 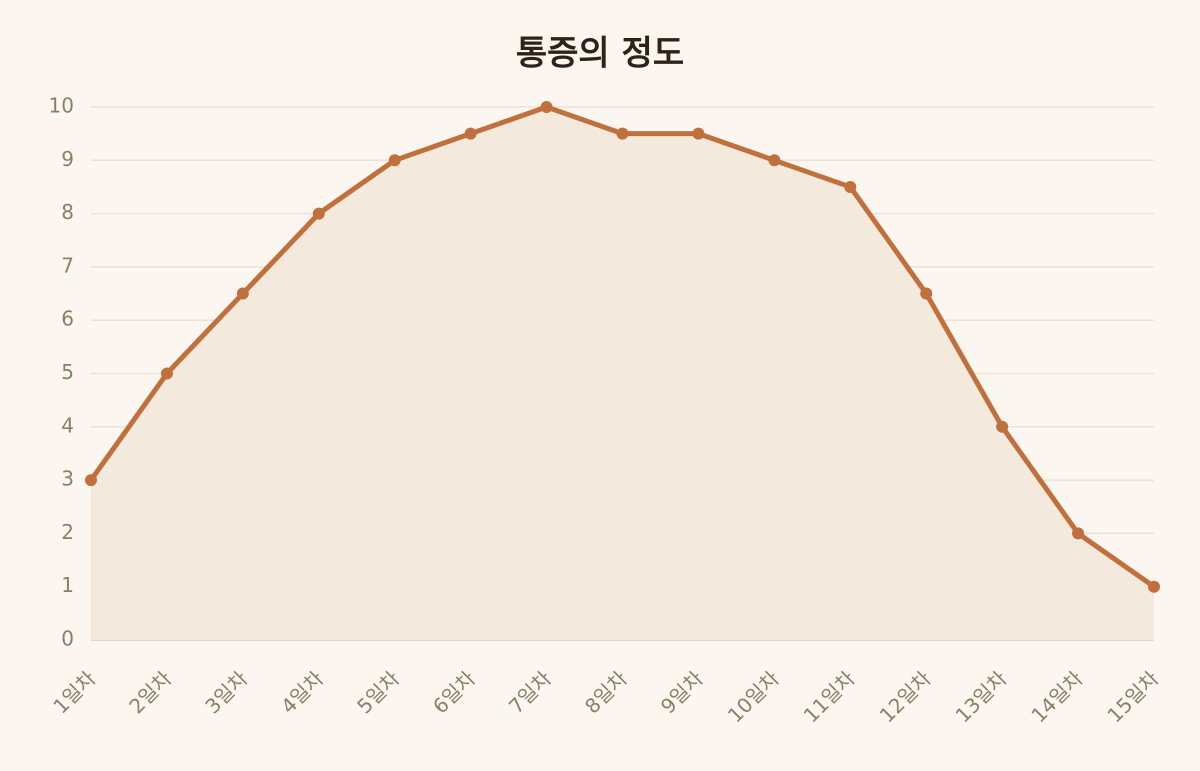 I want to click on y-tick-label: 8, so click(x=67, y=212).